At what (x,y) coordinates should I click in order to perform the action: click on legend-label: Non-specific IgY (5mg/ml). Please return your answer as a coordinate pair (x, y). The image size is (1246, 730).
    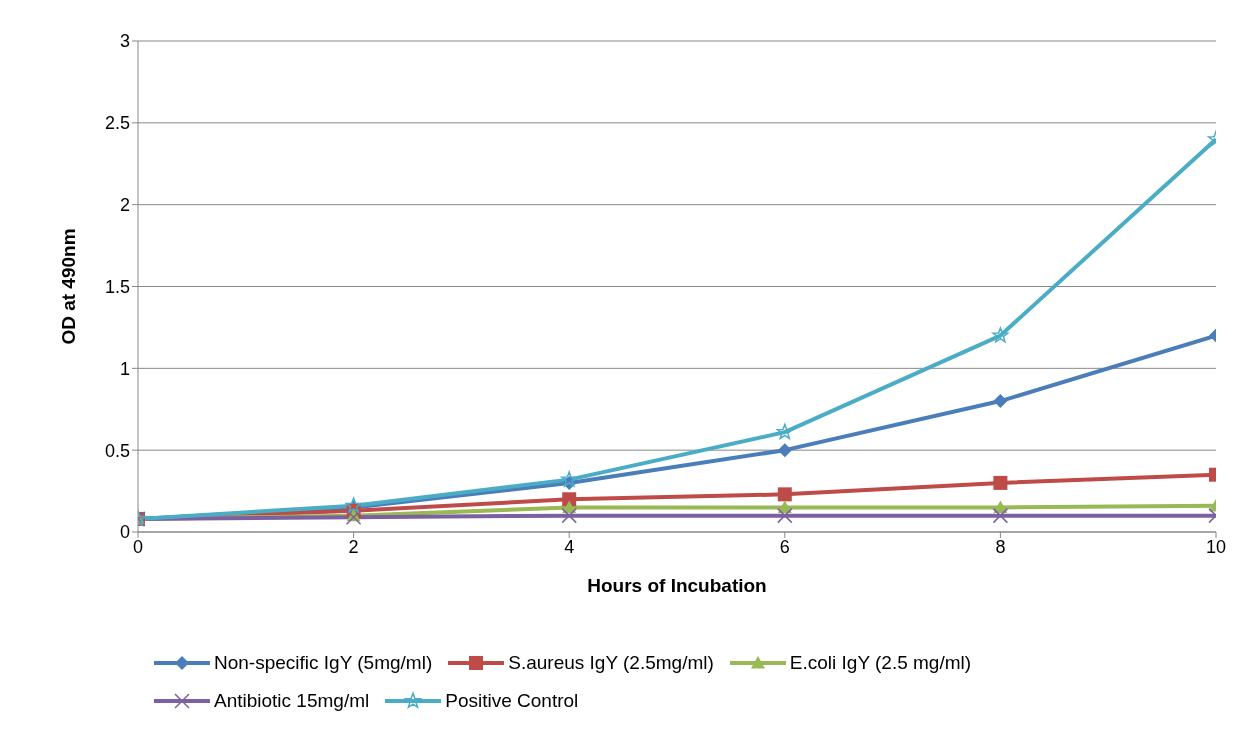
    Looking at the image, I should click on (323, 663).